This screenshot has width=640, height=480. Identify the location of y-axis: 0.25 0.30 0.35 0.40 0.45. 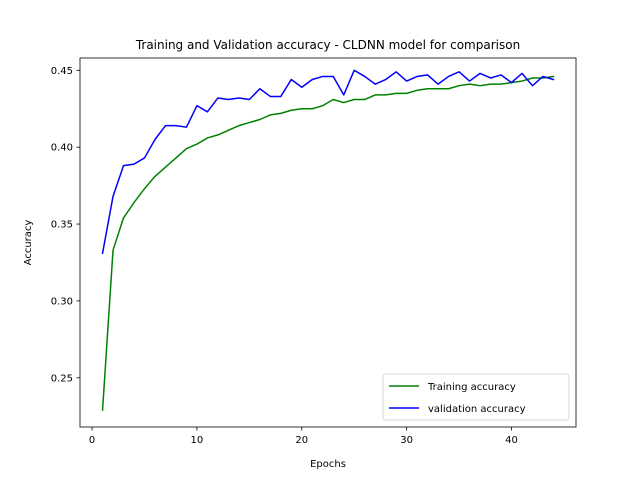
(65, 225).